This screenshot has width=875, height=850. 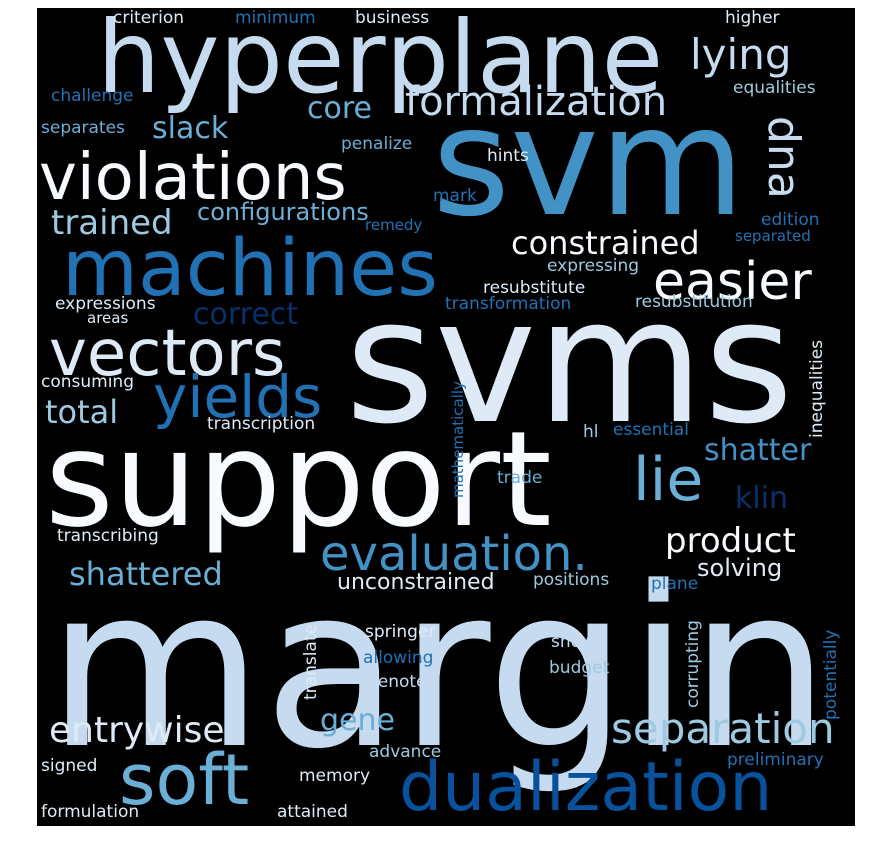 What do you see at coordinates (190, 128) in the screenshot?
I see `word-slack: slack` at bounding box center [190, 128].